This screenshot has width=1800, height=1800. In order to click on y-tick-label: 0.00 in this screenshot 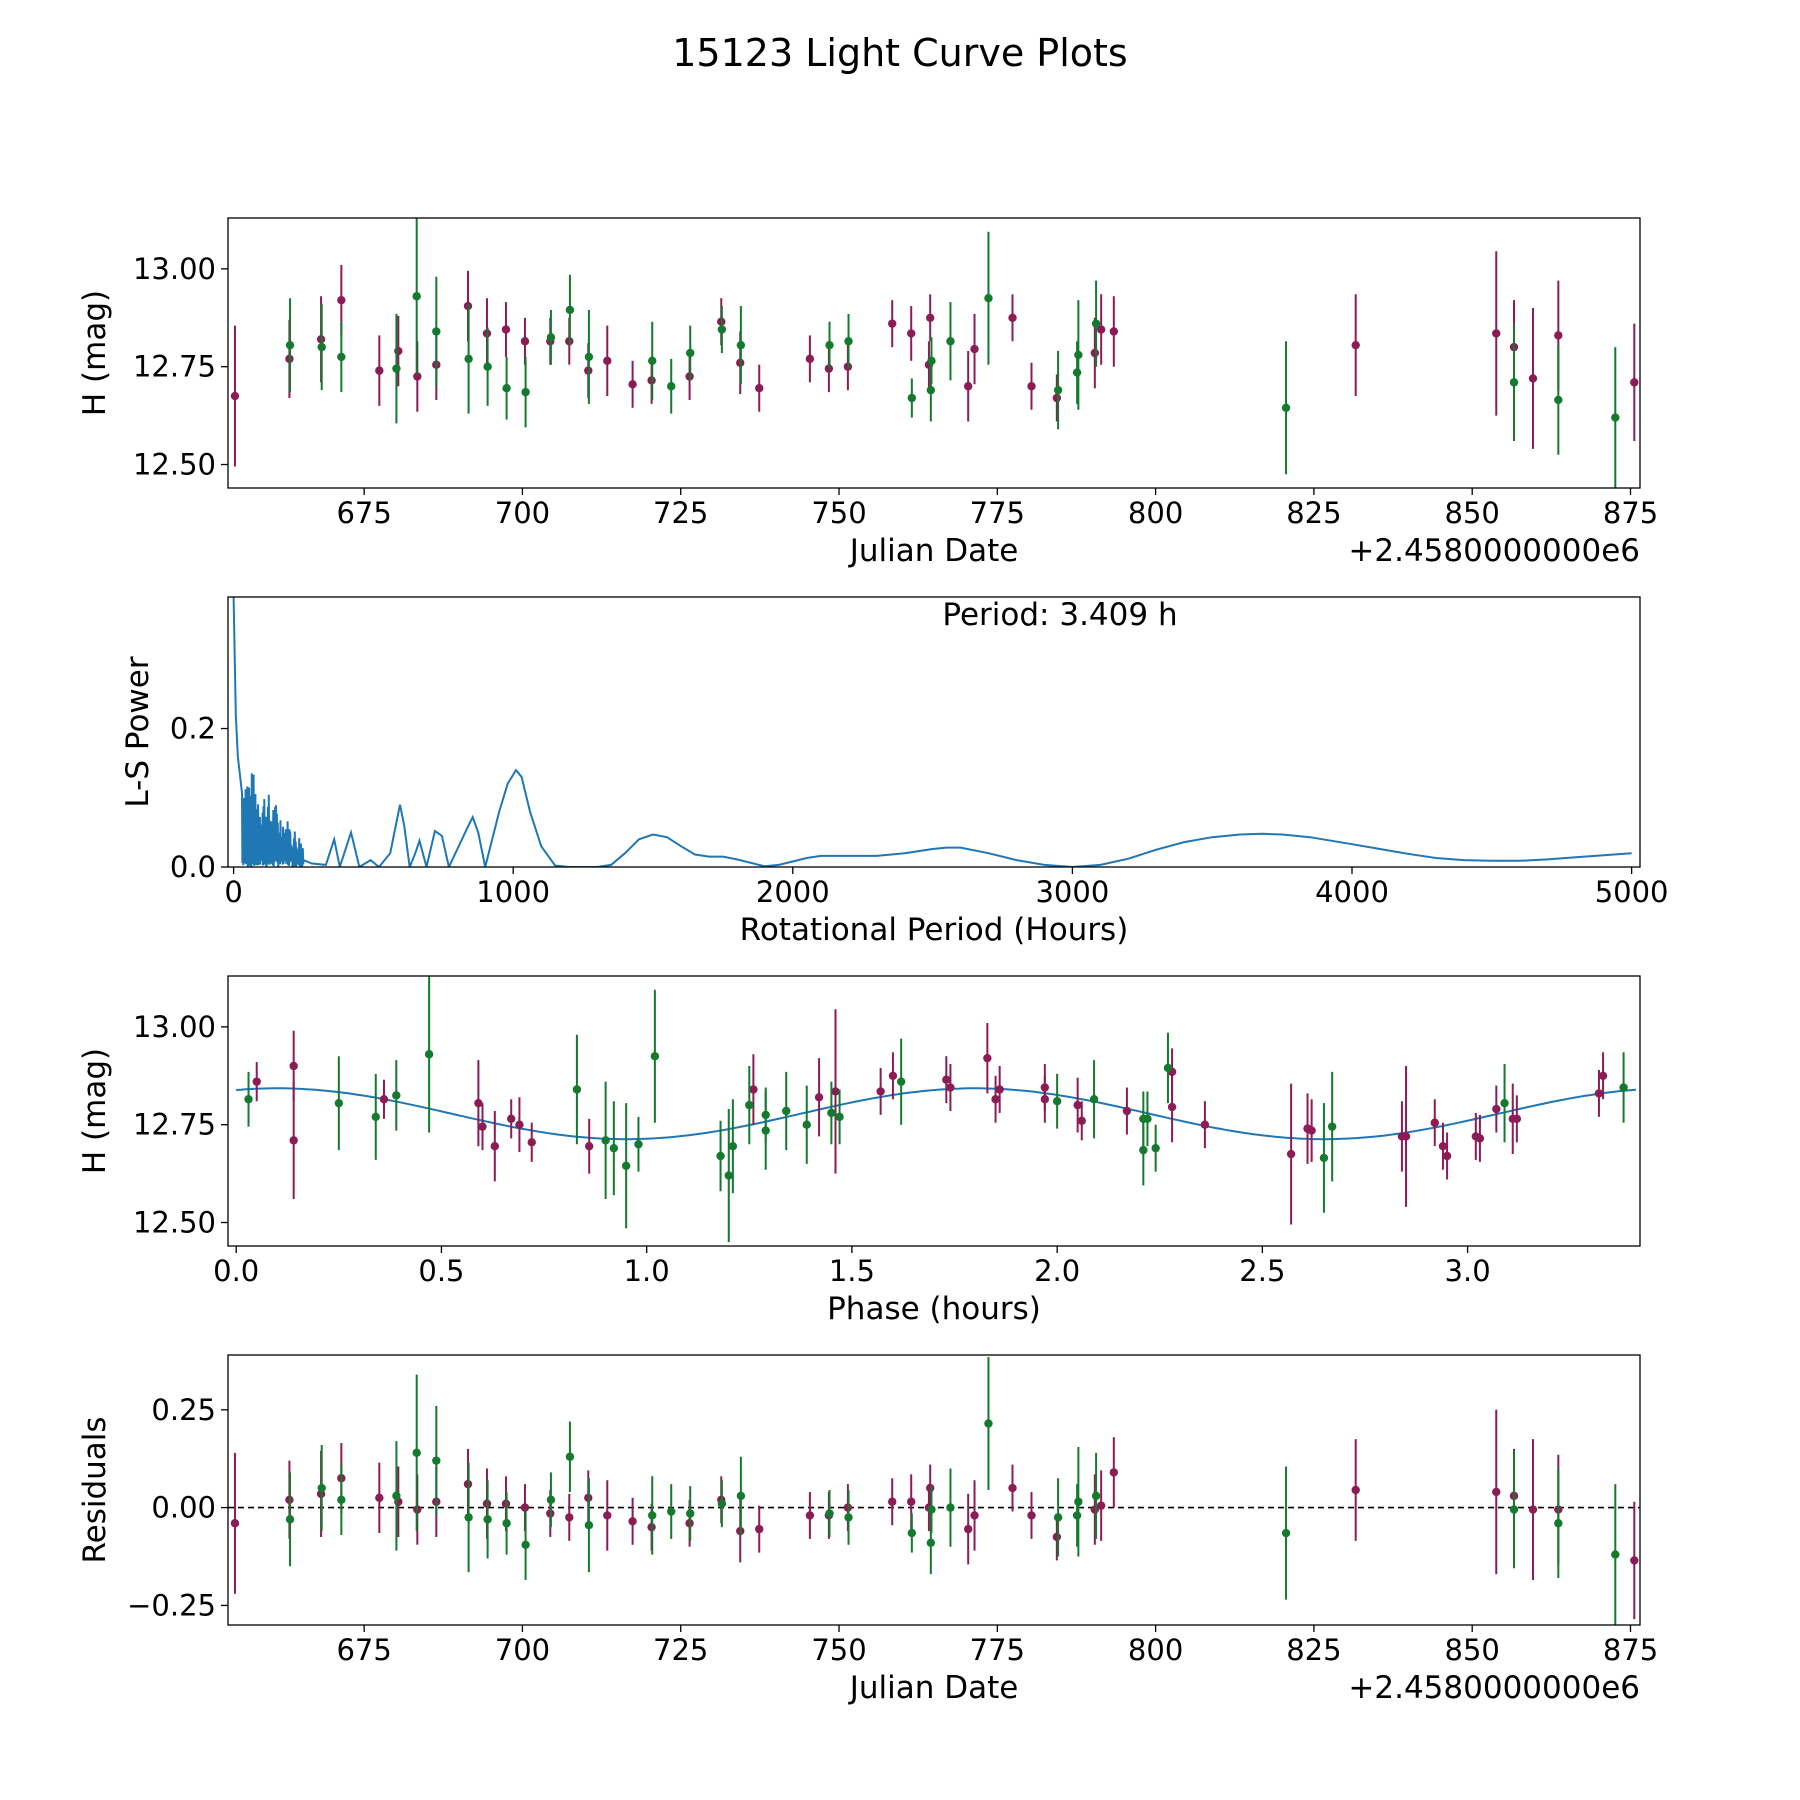, I will do `click(183, 1508)`.